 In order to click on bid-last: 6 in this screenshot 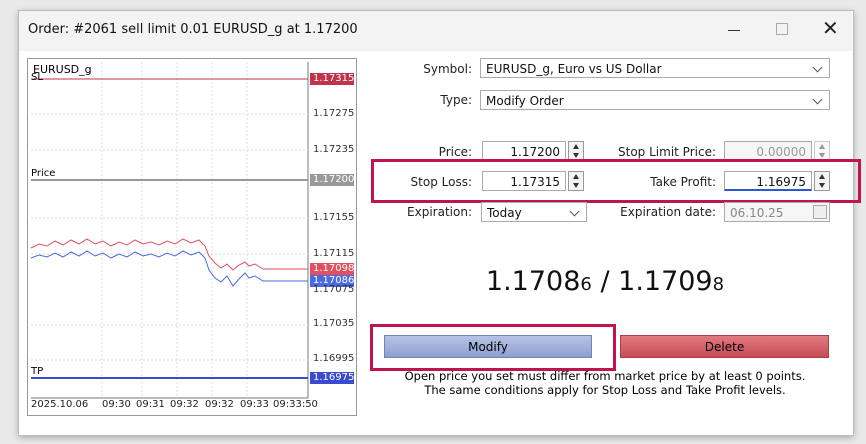, I will do `click(586, 284)`.